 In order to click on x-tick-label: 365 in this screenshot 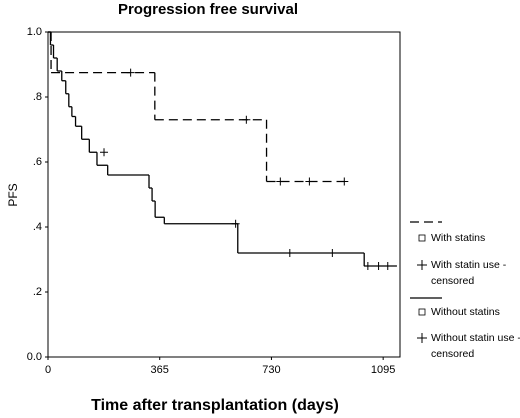, I will do `click(160, 370)`.